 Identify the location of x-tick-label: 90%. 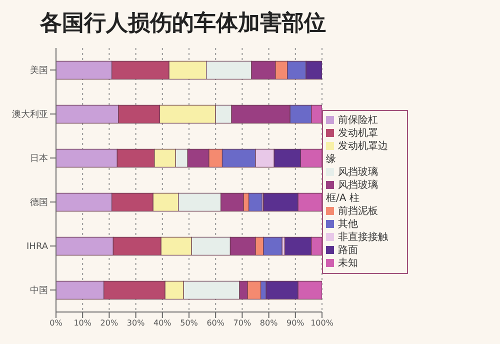
(295, 323).